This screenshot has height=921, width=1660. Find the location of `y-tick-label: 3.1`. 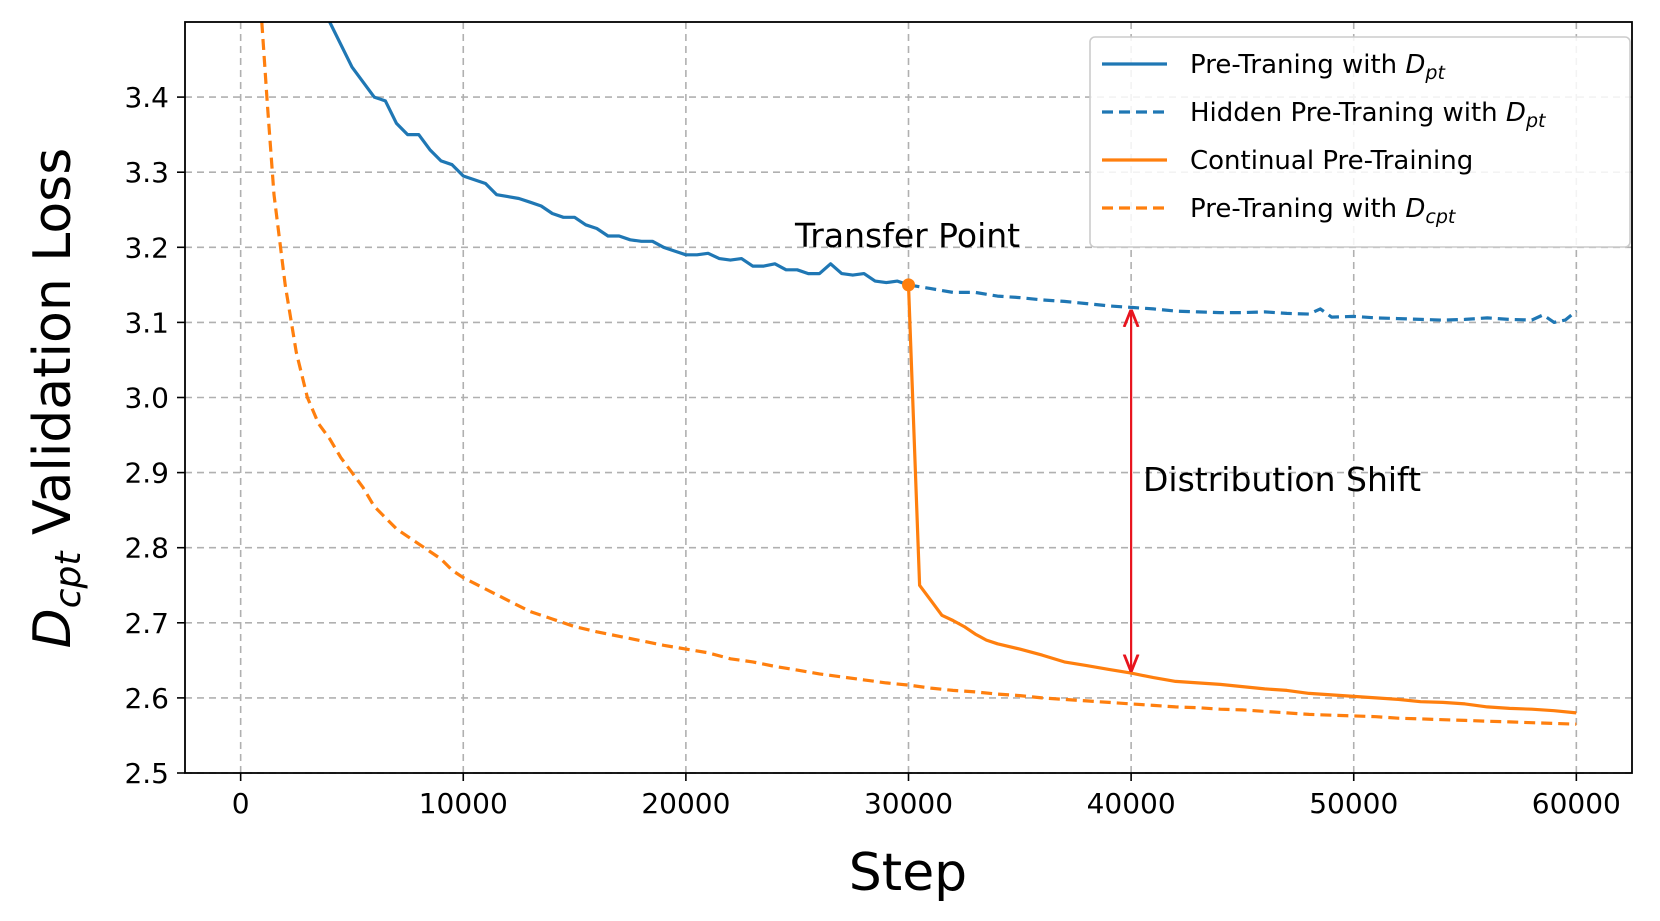

y-tick-label: 3.1 is located at coordinates (146, 322).